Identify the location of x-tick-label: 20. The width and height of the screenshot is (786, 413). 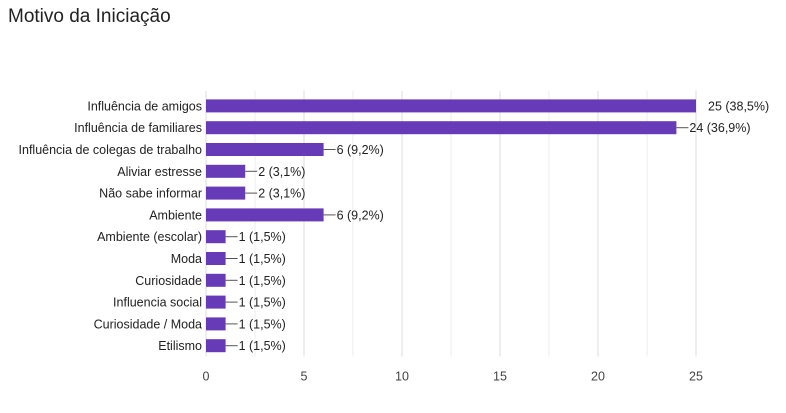
(598, 377).